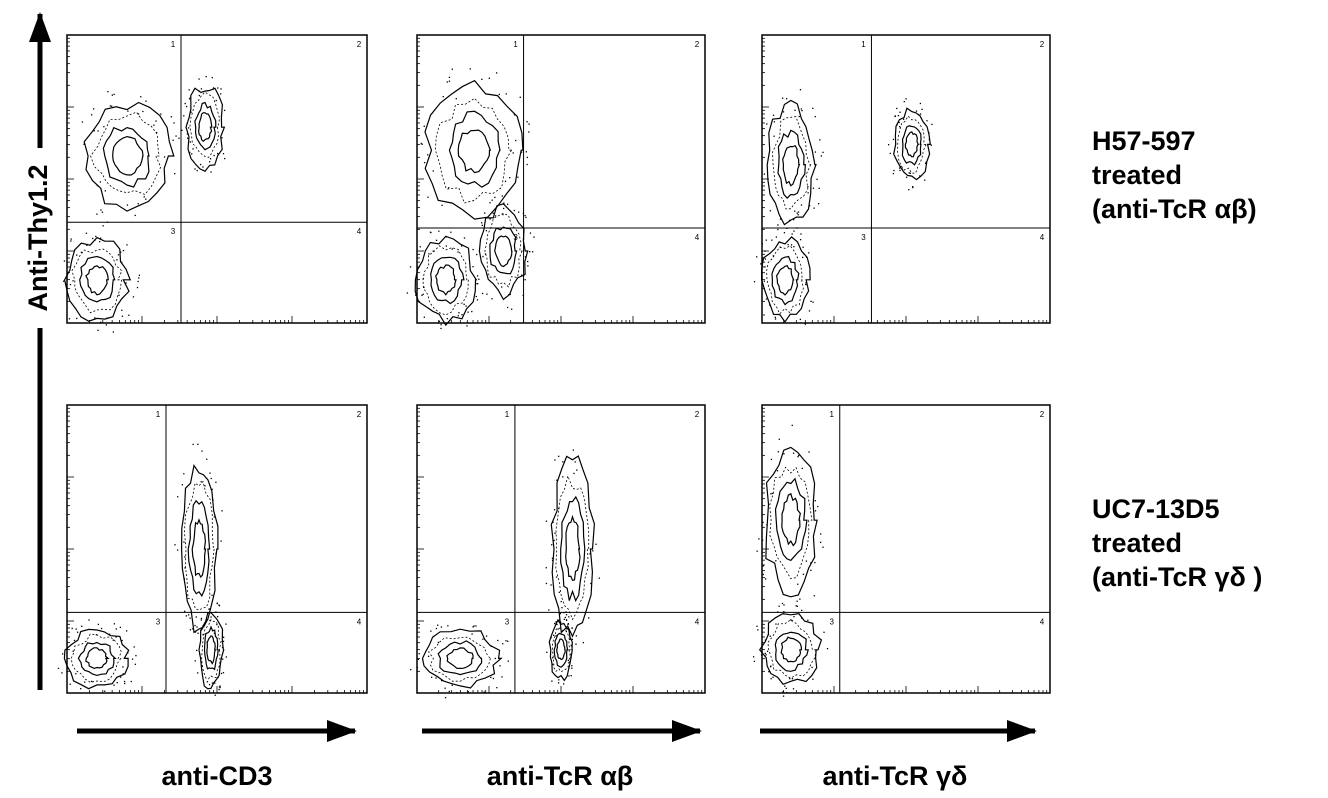  Describe the element at coordinates (556, 182) in the screenshot. I see `plot-panel: 1 23 4` at that location.